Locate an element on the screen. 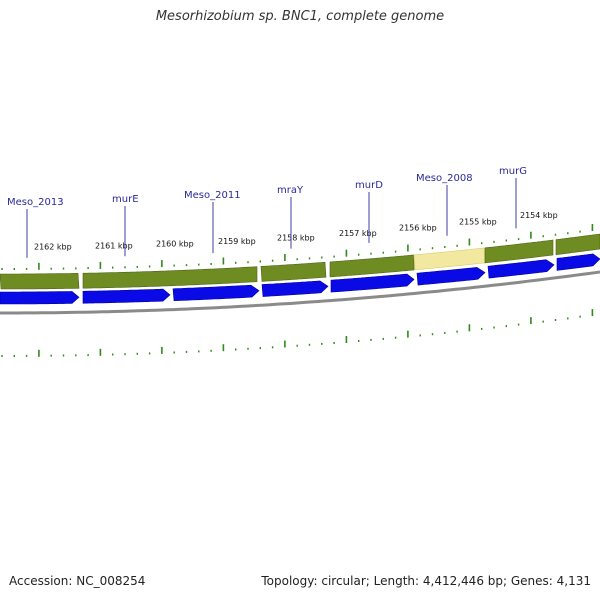  scale-label: 2154 kbp is located at coordinates (539, 215).